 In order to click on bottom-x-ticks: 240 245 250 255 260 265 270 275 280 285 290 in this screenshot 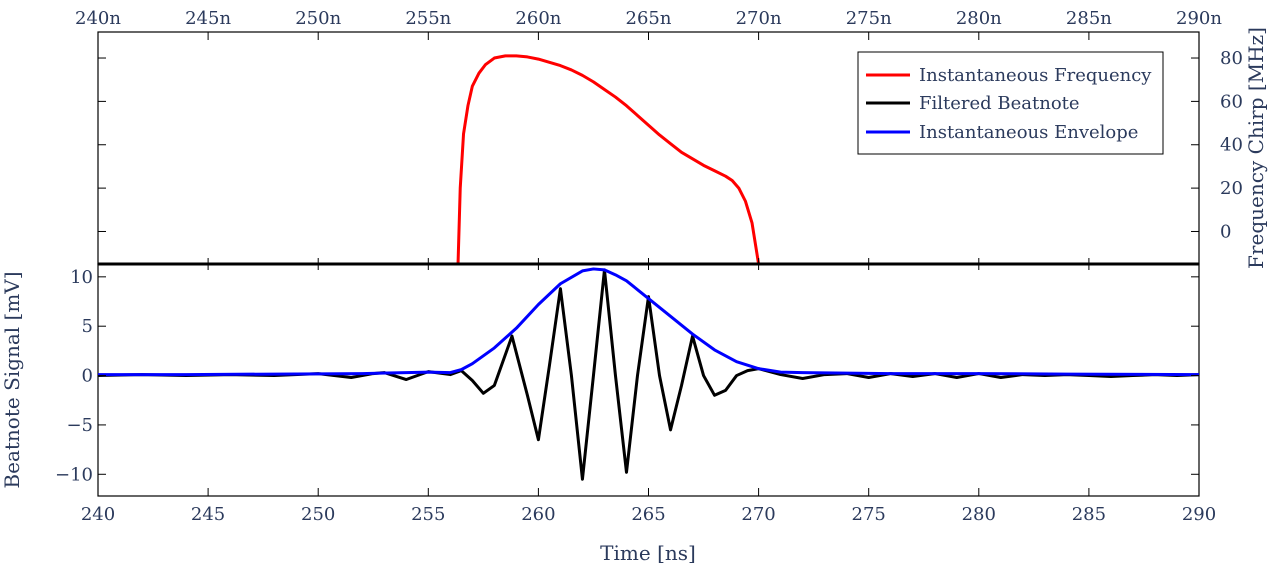, I will do `click(648, 506)`.